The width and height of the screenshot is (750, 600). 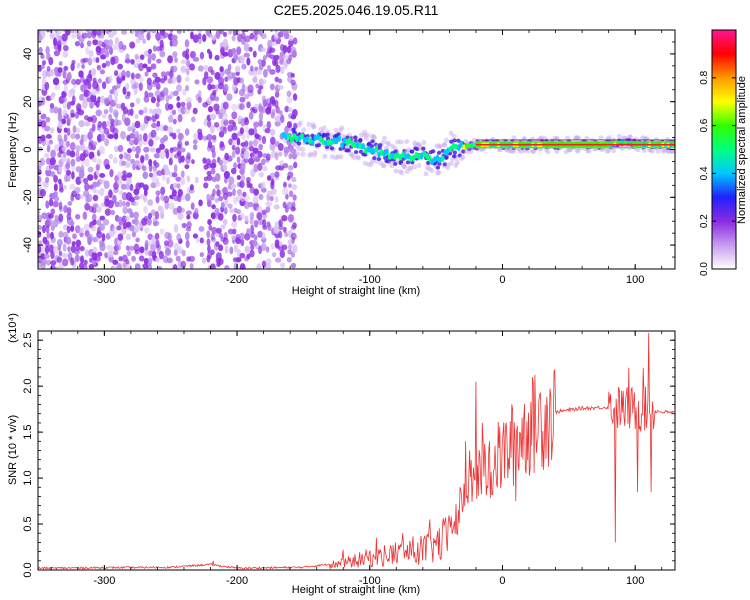 What do you see at coordinates (370, 581) in the screenshot?
I see `x-tick-label: -100` at bounding box center [370, 581].